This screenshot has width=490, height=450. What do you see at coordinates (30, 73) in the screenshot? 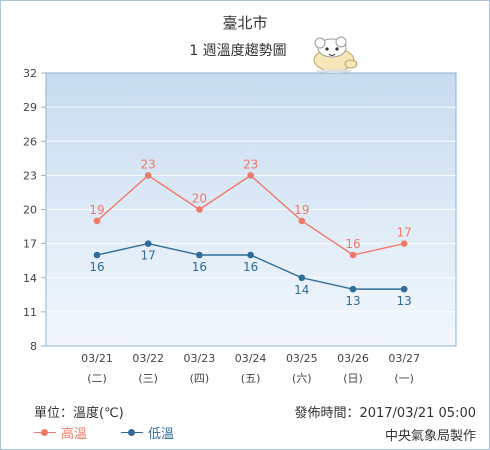
I see `y-tick-label: 32` at bounding box center [30, 73].